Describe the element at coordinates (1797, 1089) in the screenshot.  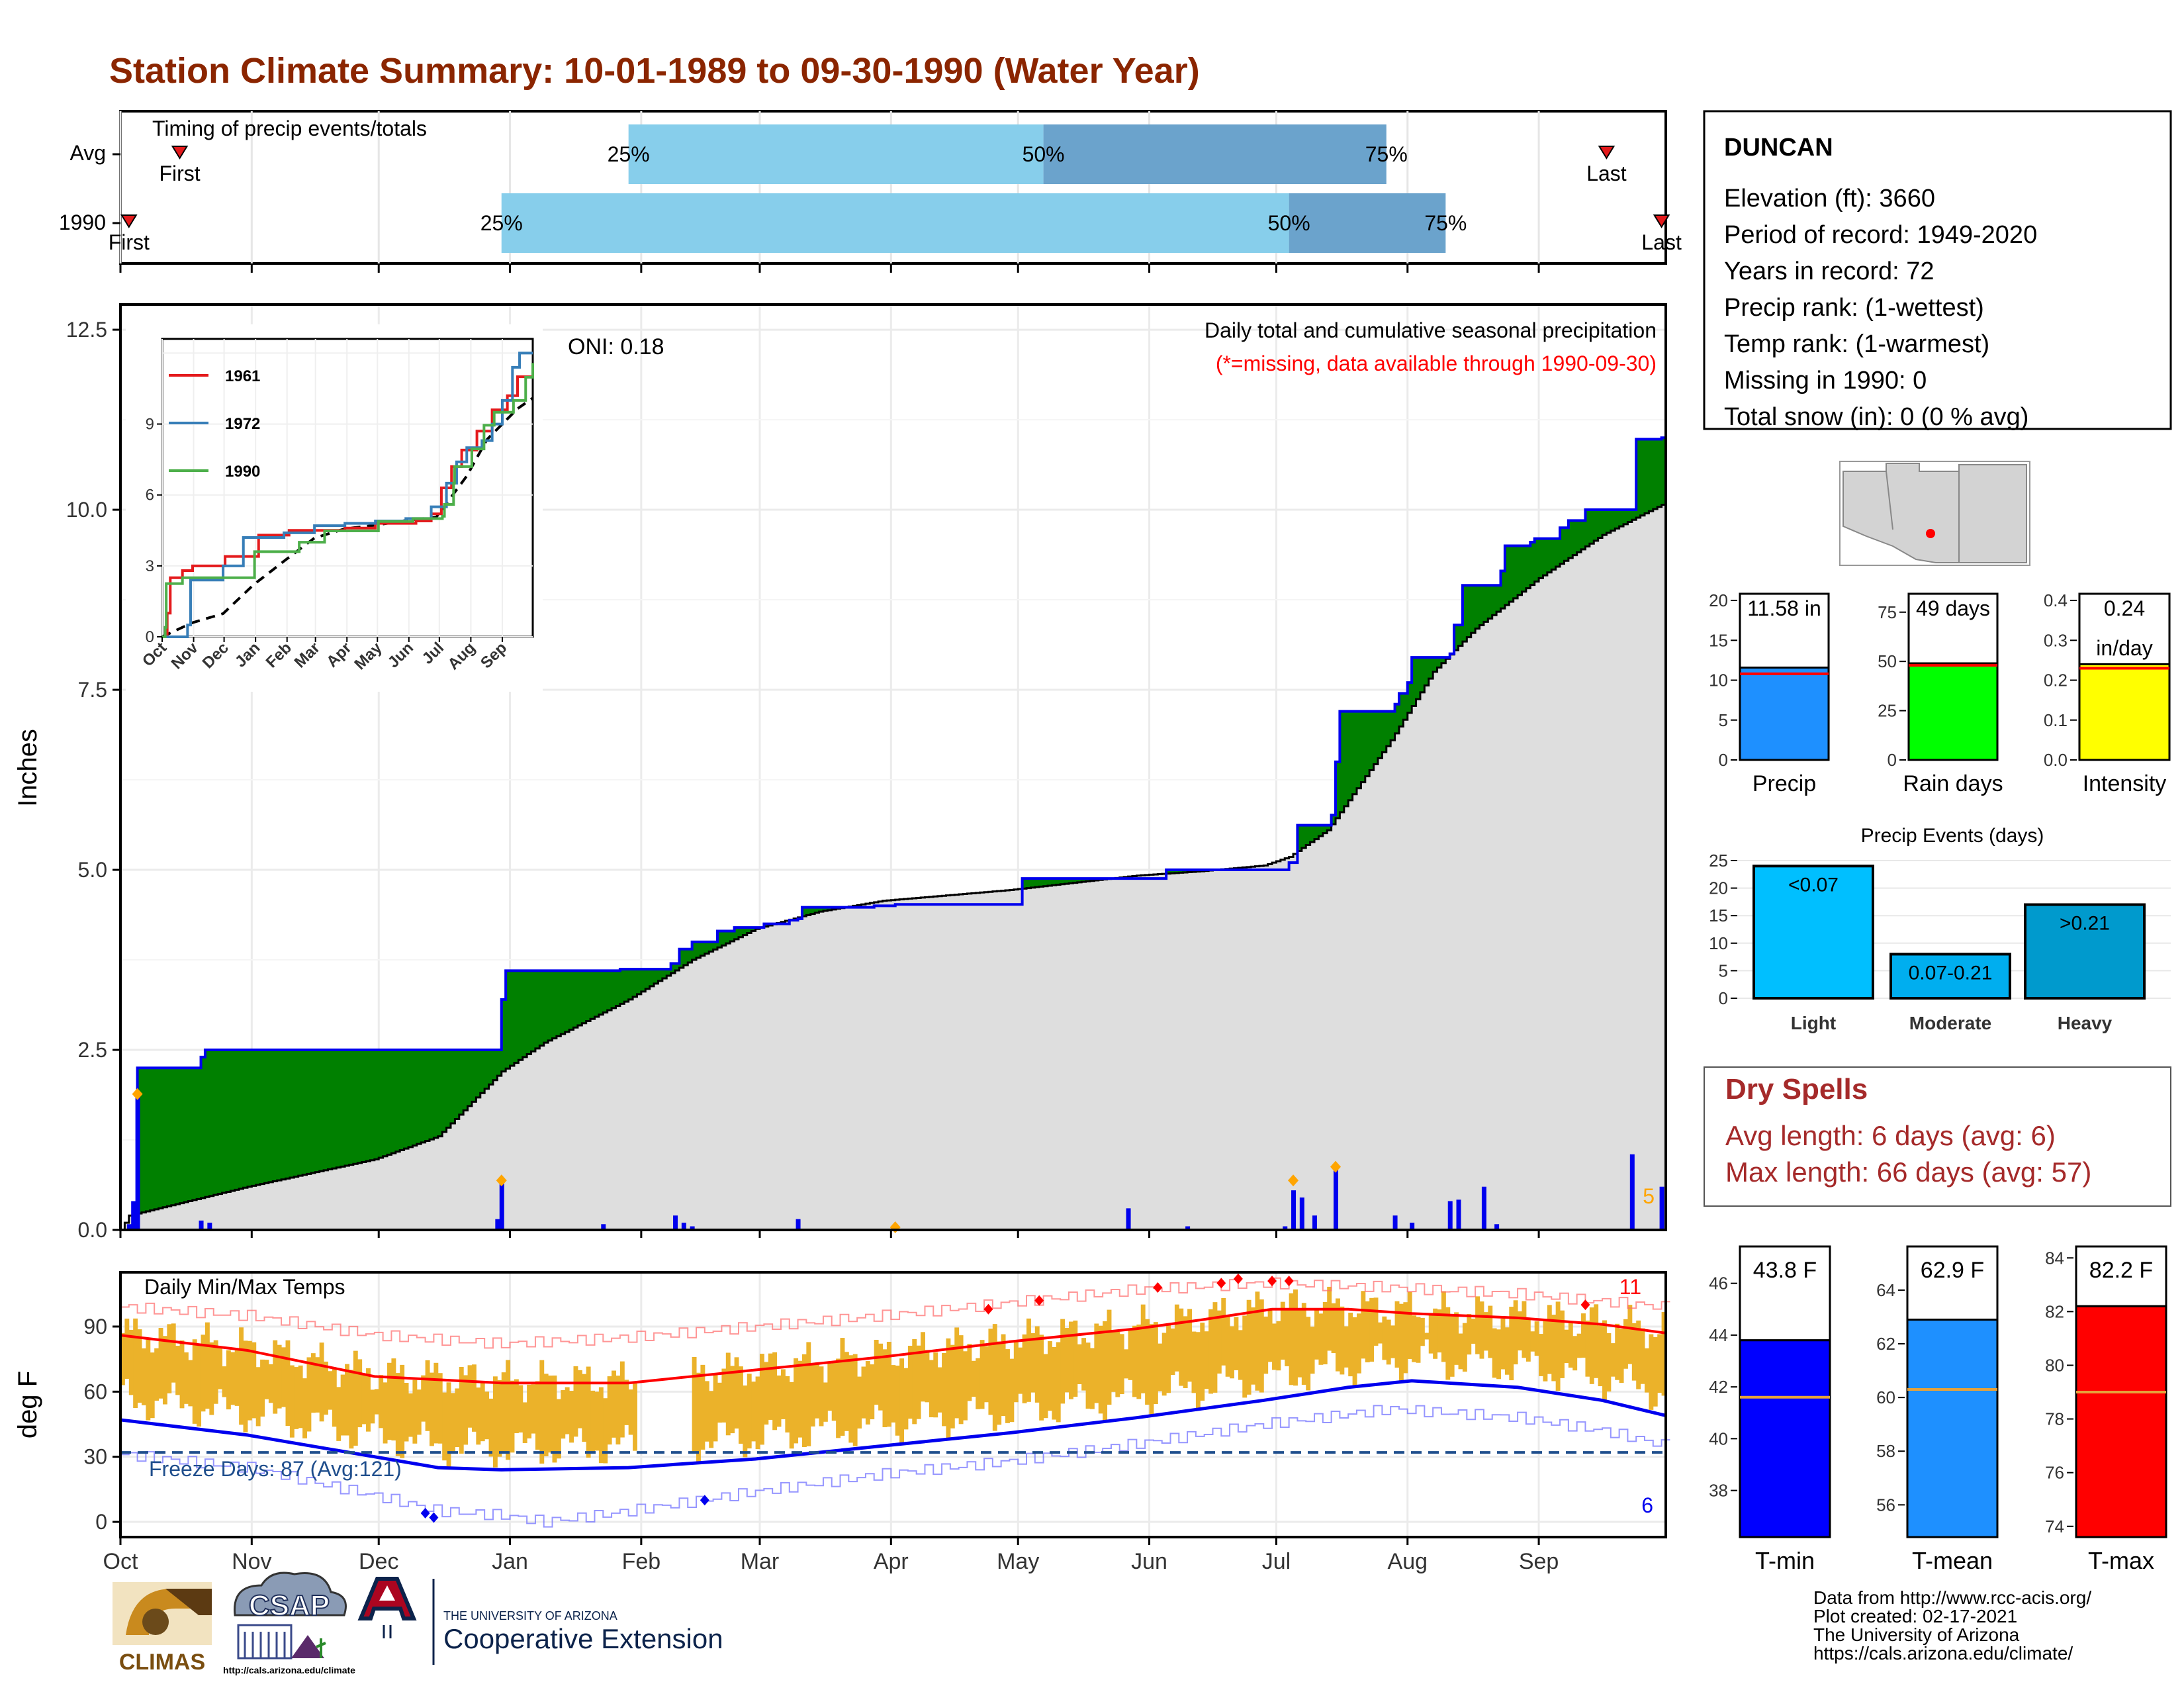
I see `dry-spells-title: Dry Spells` at that location.